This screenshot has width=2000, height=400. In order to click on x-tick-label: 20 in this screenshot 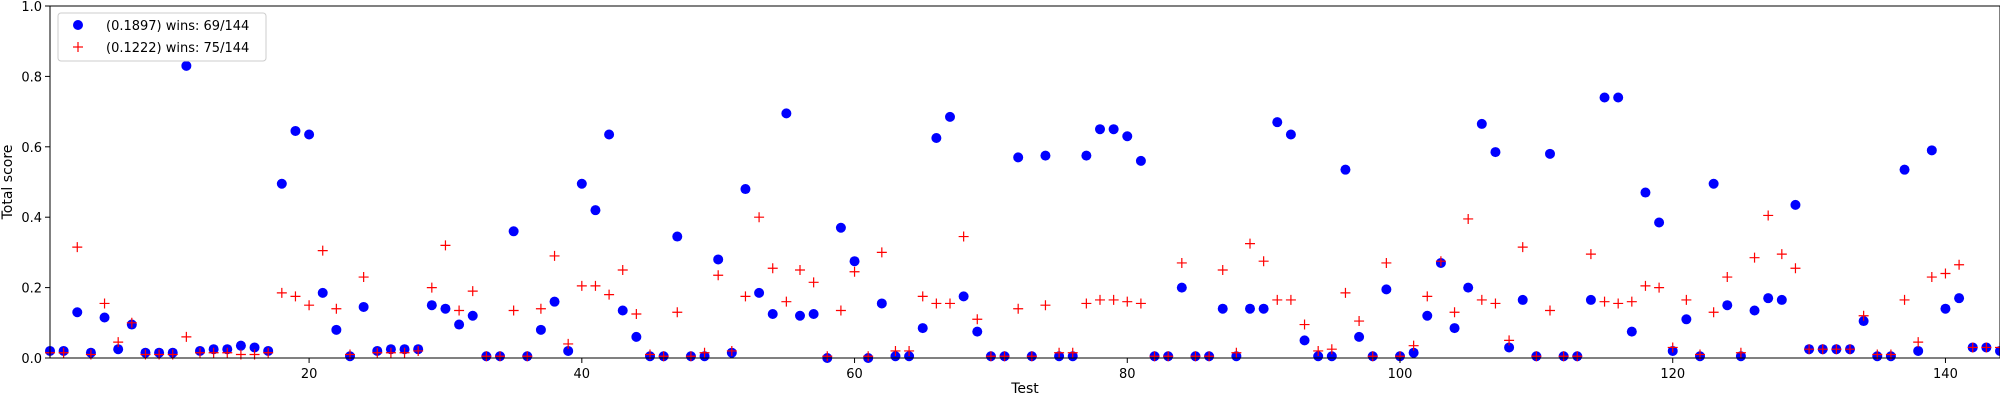, I will do `click(309, 374)`.